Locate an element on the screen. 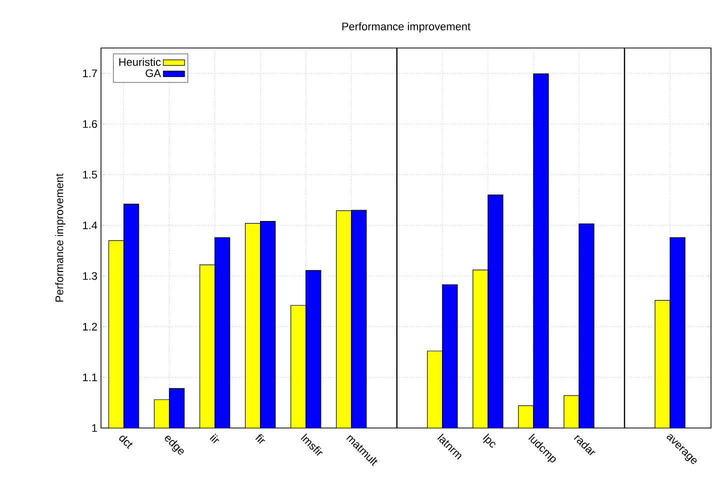  x-tick-label: lpc is located at coordinates (489, 441).